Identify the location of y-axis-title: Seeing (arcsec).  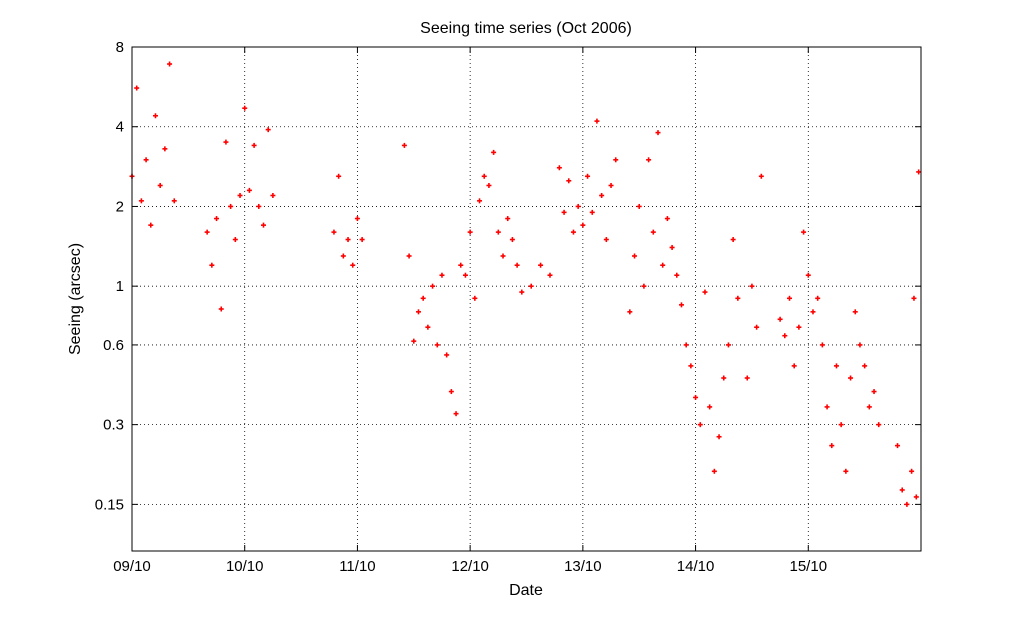
(75, 299).